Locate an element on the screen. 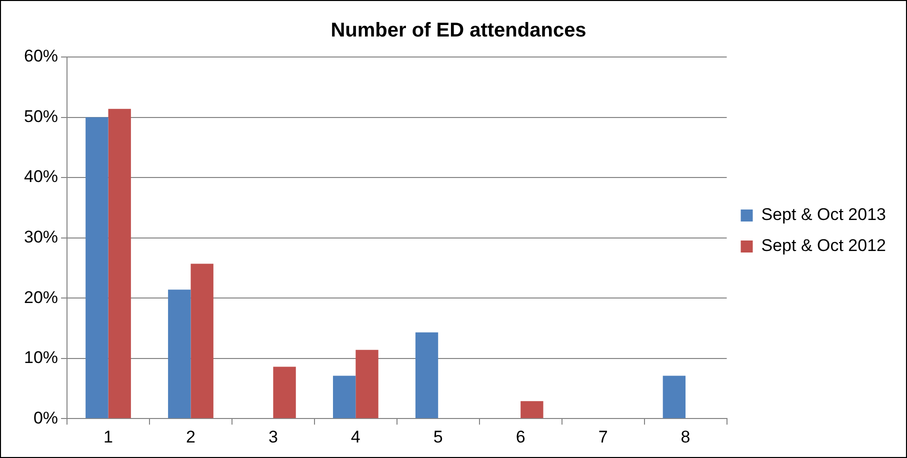  x-tick-label: 8 is located at coordinates (685, 436).